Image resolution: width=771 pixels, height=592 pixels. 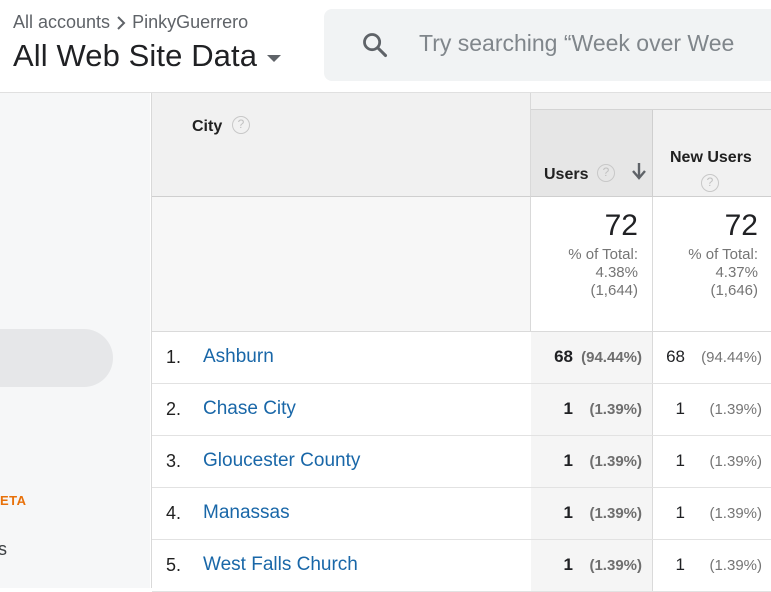 What do you see at coordinates (341, 264) in the screenshot?
I see `totals-row-label` at bounding box center [341, 264].